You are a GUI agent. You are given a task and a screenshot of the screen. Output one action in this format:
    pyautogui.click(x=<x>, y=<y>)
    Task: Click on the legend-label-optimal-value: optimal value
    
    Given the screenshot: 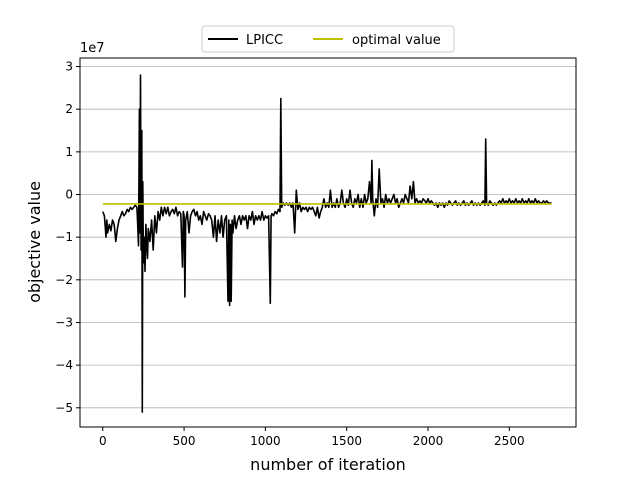 What is the action you would take?
    pyautogui.click(x=396, y=40)
    